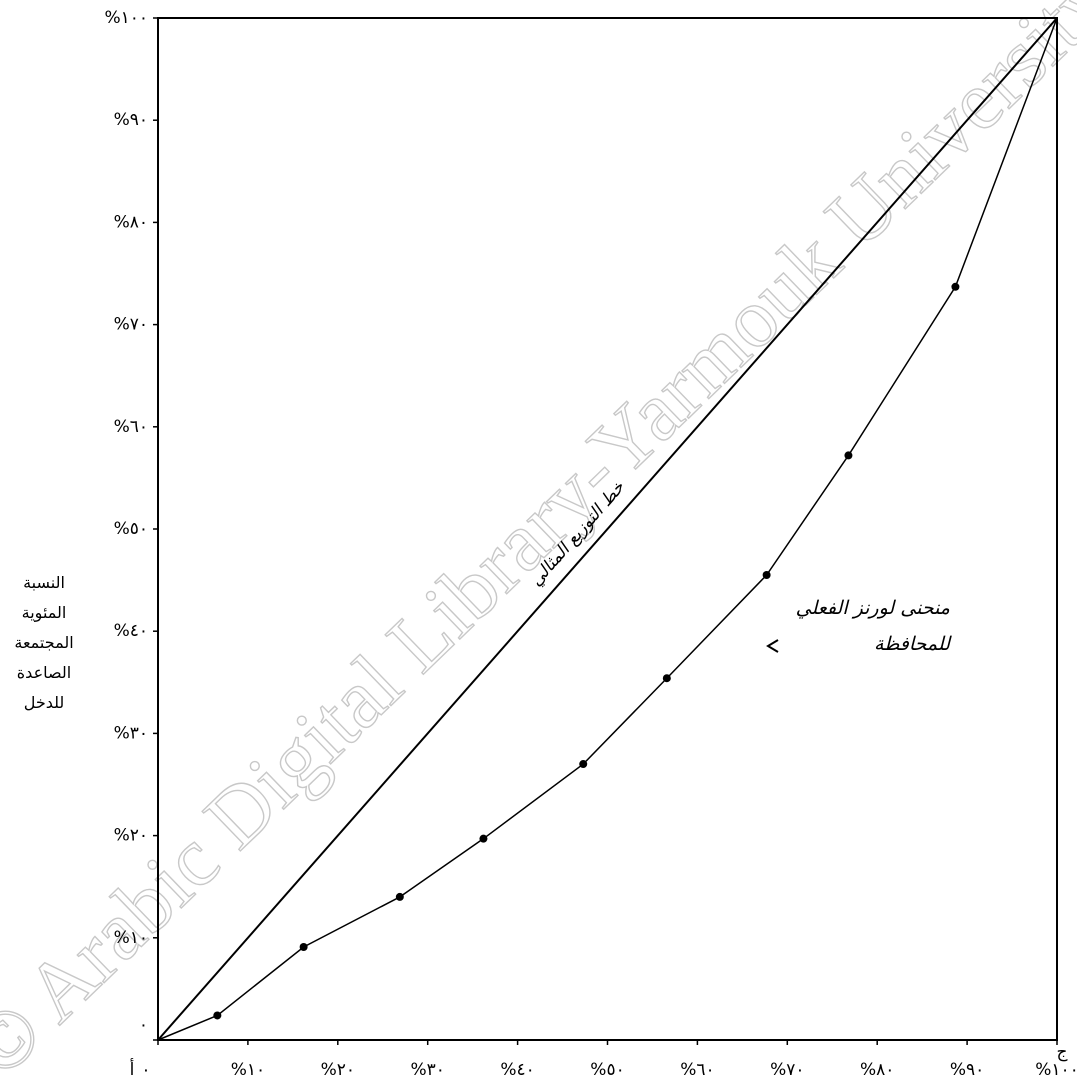 The height and width of the screenshot is (1084, 1077). I want to click on x-tick-label: %٩٠, so click(967, 1070).